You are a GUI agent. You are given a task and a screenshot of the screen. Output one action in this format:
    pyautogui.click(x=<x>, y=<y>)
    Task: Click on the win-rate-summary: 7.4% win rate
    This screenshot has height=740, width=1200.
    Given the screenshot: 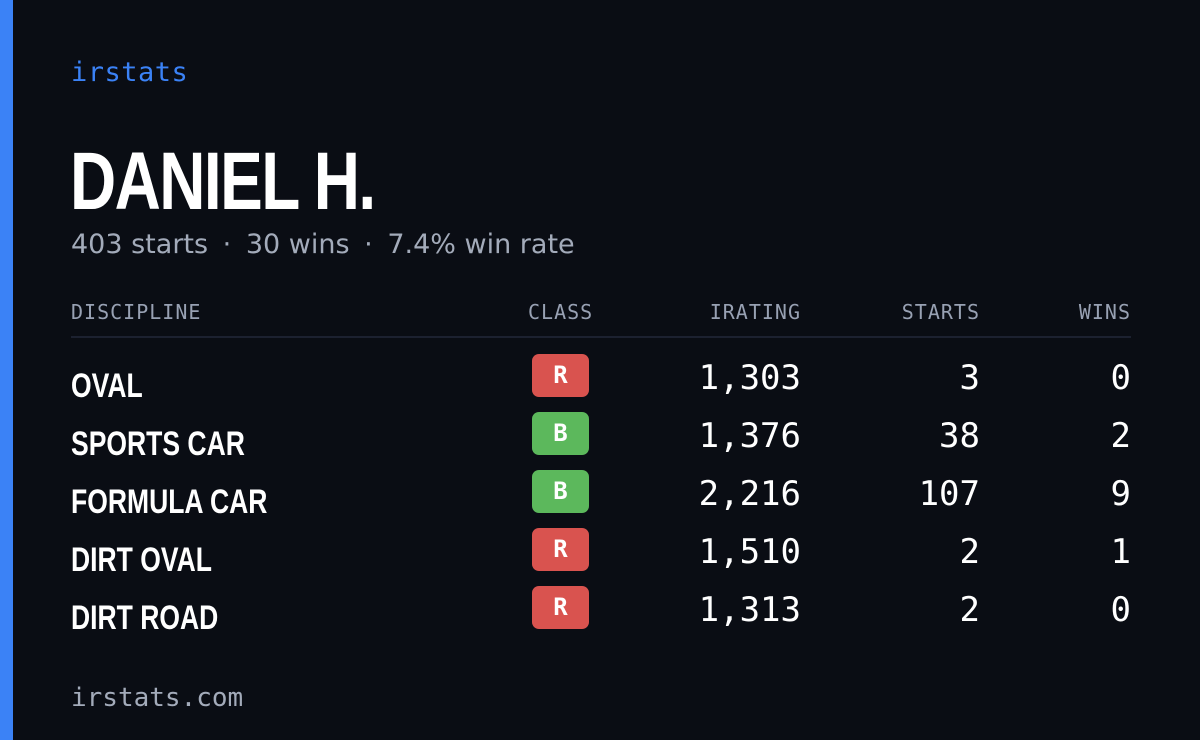 What is the action you would take?
    pyautogui.click(x=481, y=244)
    